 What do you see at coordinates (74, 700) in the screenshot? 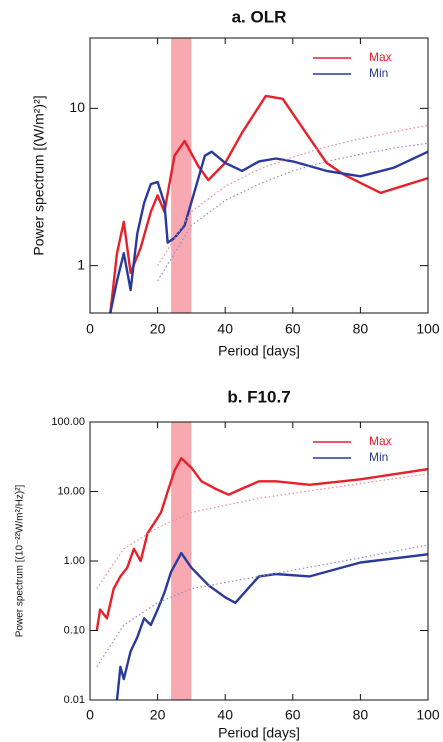
I see `y-tick-label: 0.01` at bounding box center [74, 700].